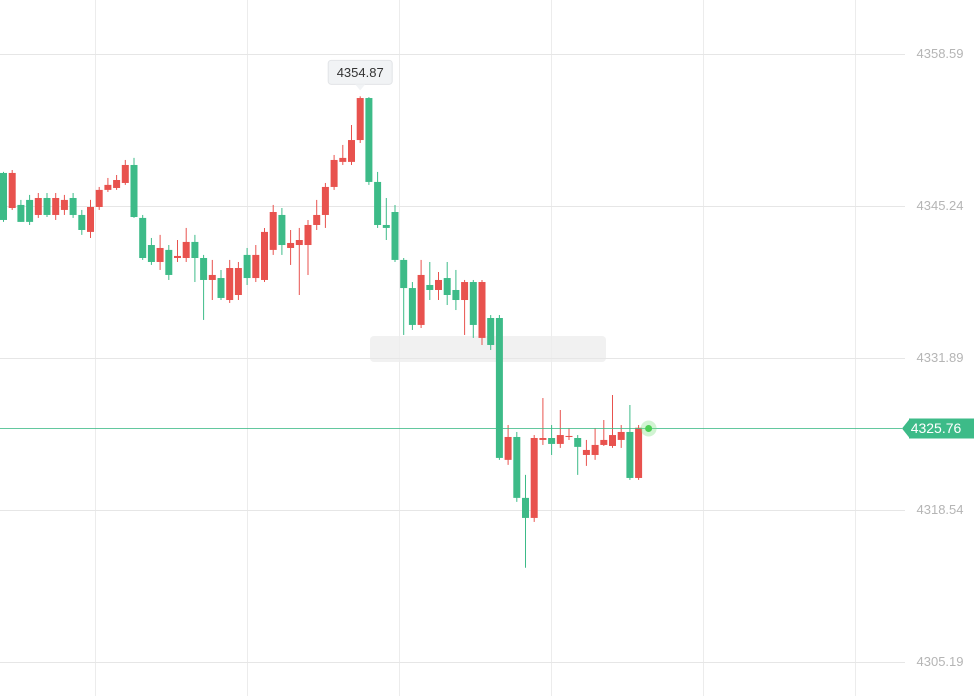 This screenshot has width=974, height=696. What do you see at coordinates (940, 357) in the screenshot?
I see `y-tick-label: 4331.89` at bounding box center [940, 357].